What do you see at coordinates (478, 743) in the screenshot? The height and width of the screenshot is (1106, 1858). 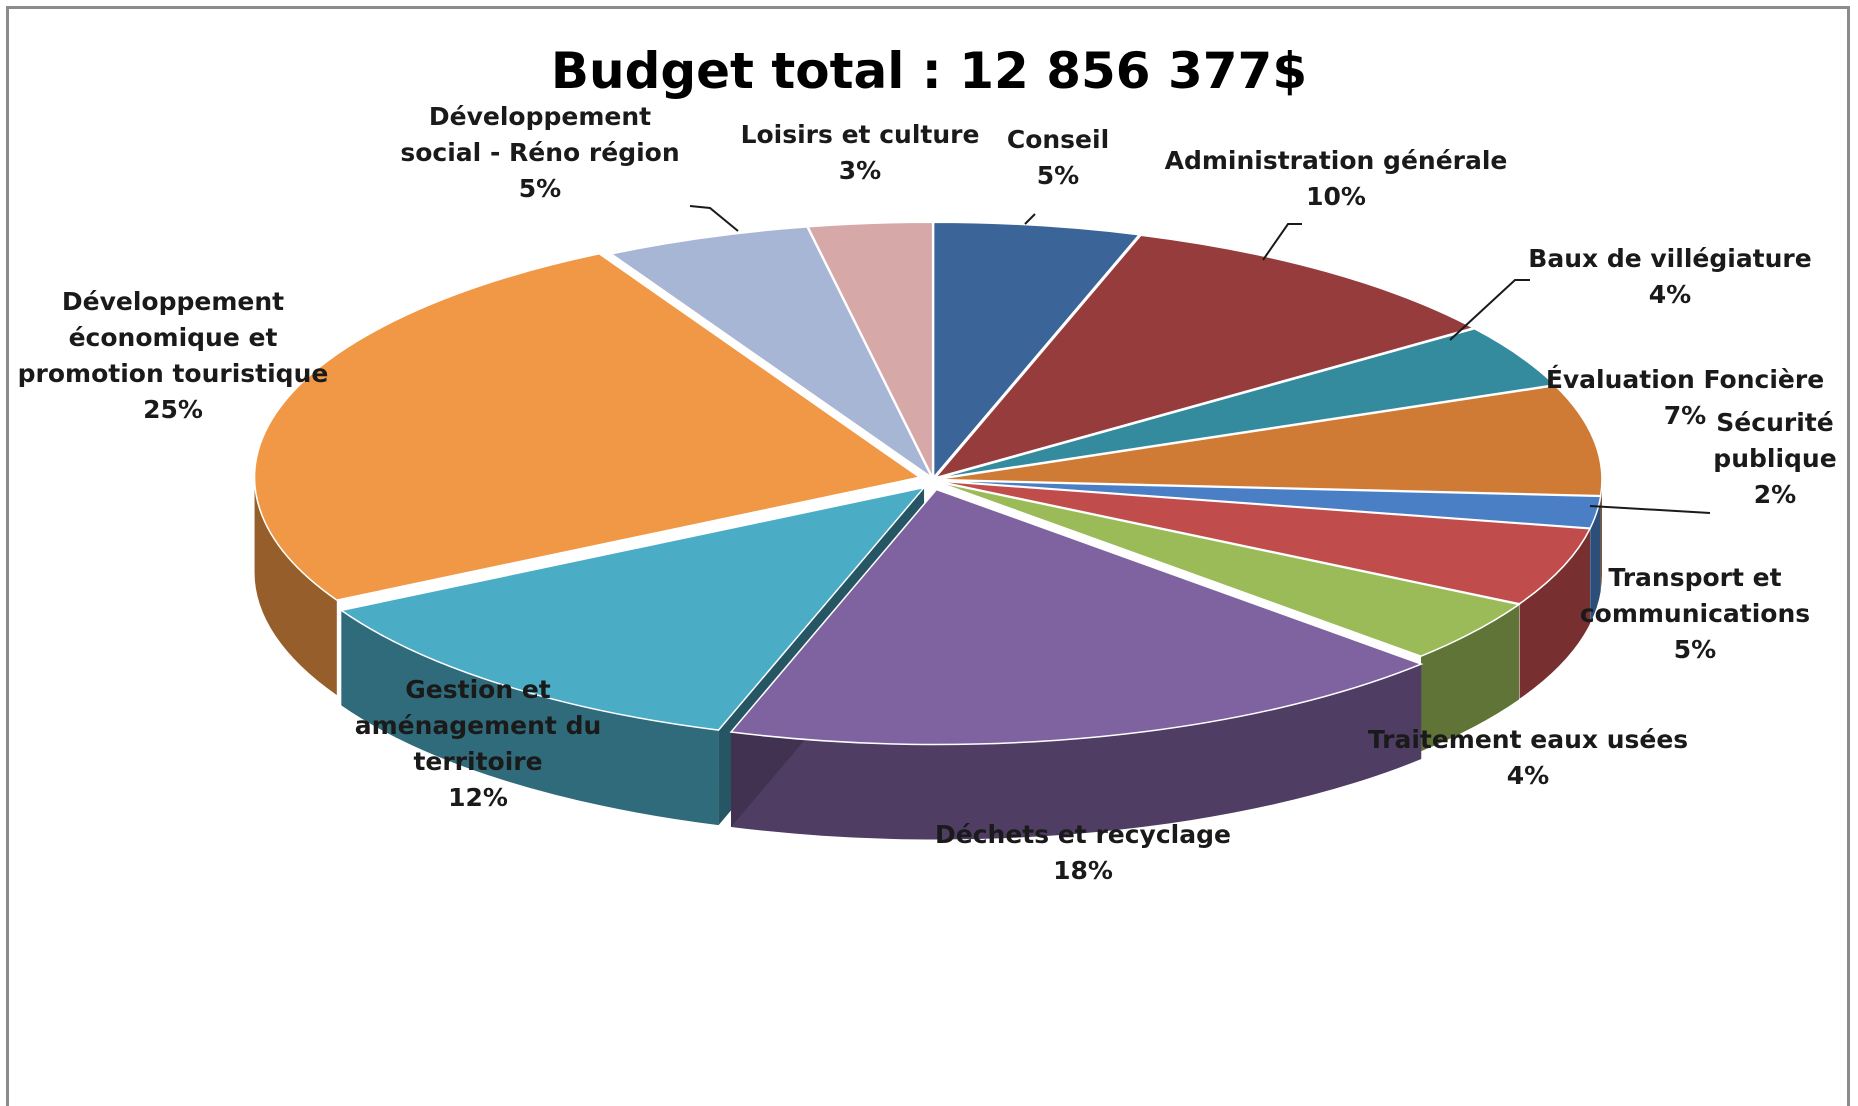 I see `data-label-8: Gestion et aménagement du territoire 12%` at bounding box center [478, 743].